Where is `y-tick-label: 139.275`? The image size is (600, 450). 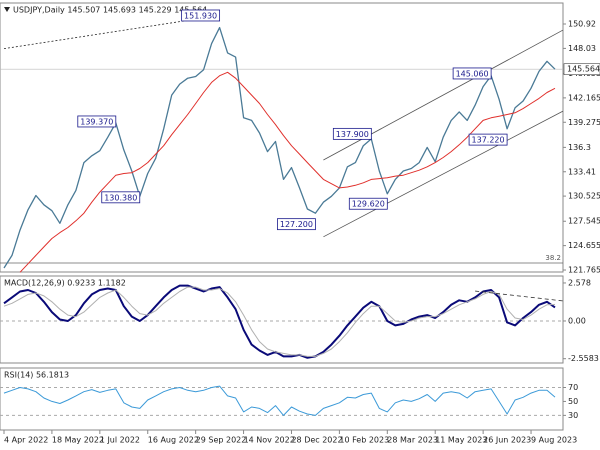
y-tick-label: 139.275 is located at coordinates (584, 122).